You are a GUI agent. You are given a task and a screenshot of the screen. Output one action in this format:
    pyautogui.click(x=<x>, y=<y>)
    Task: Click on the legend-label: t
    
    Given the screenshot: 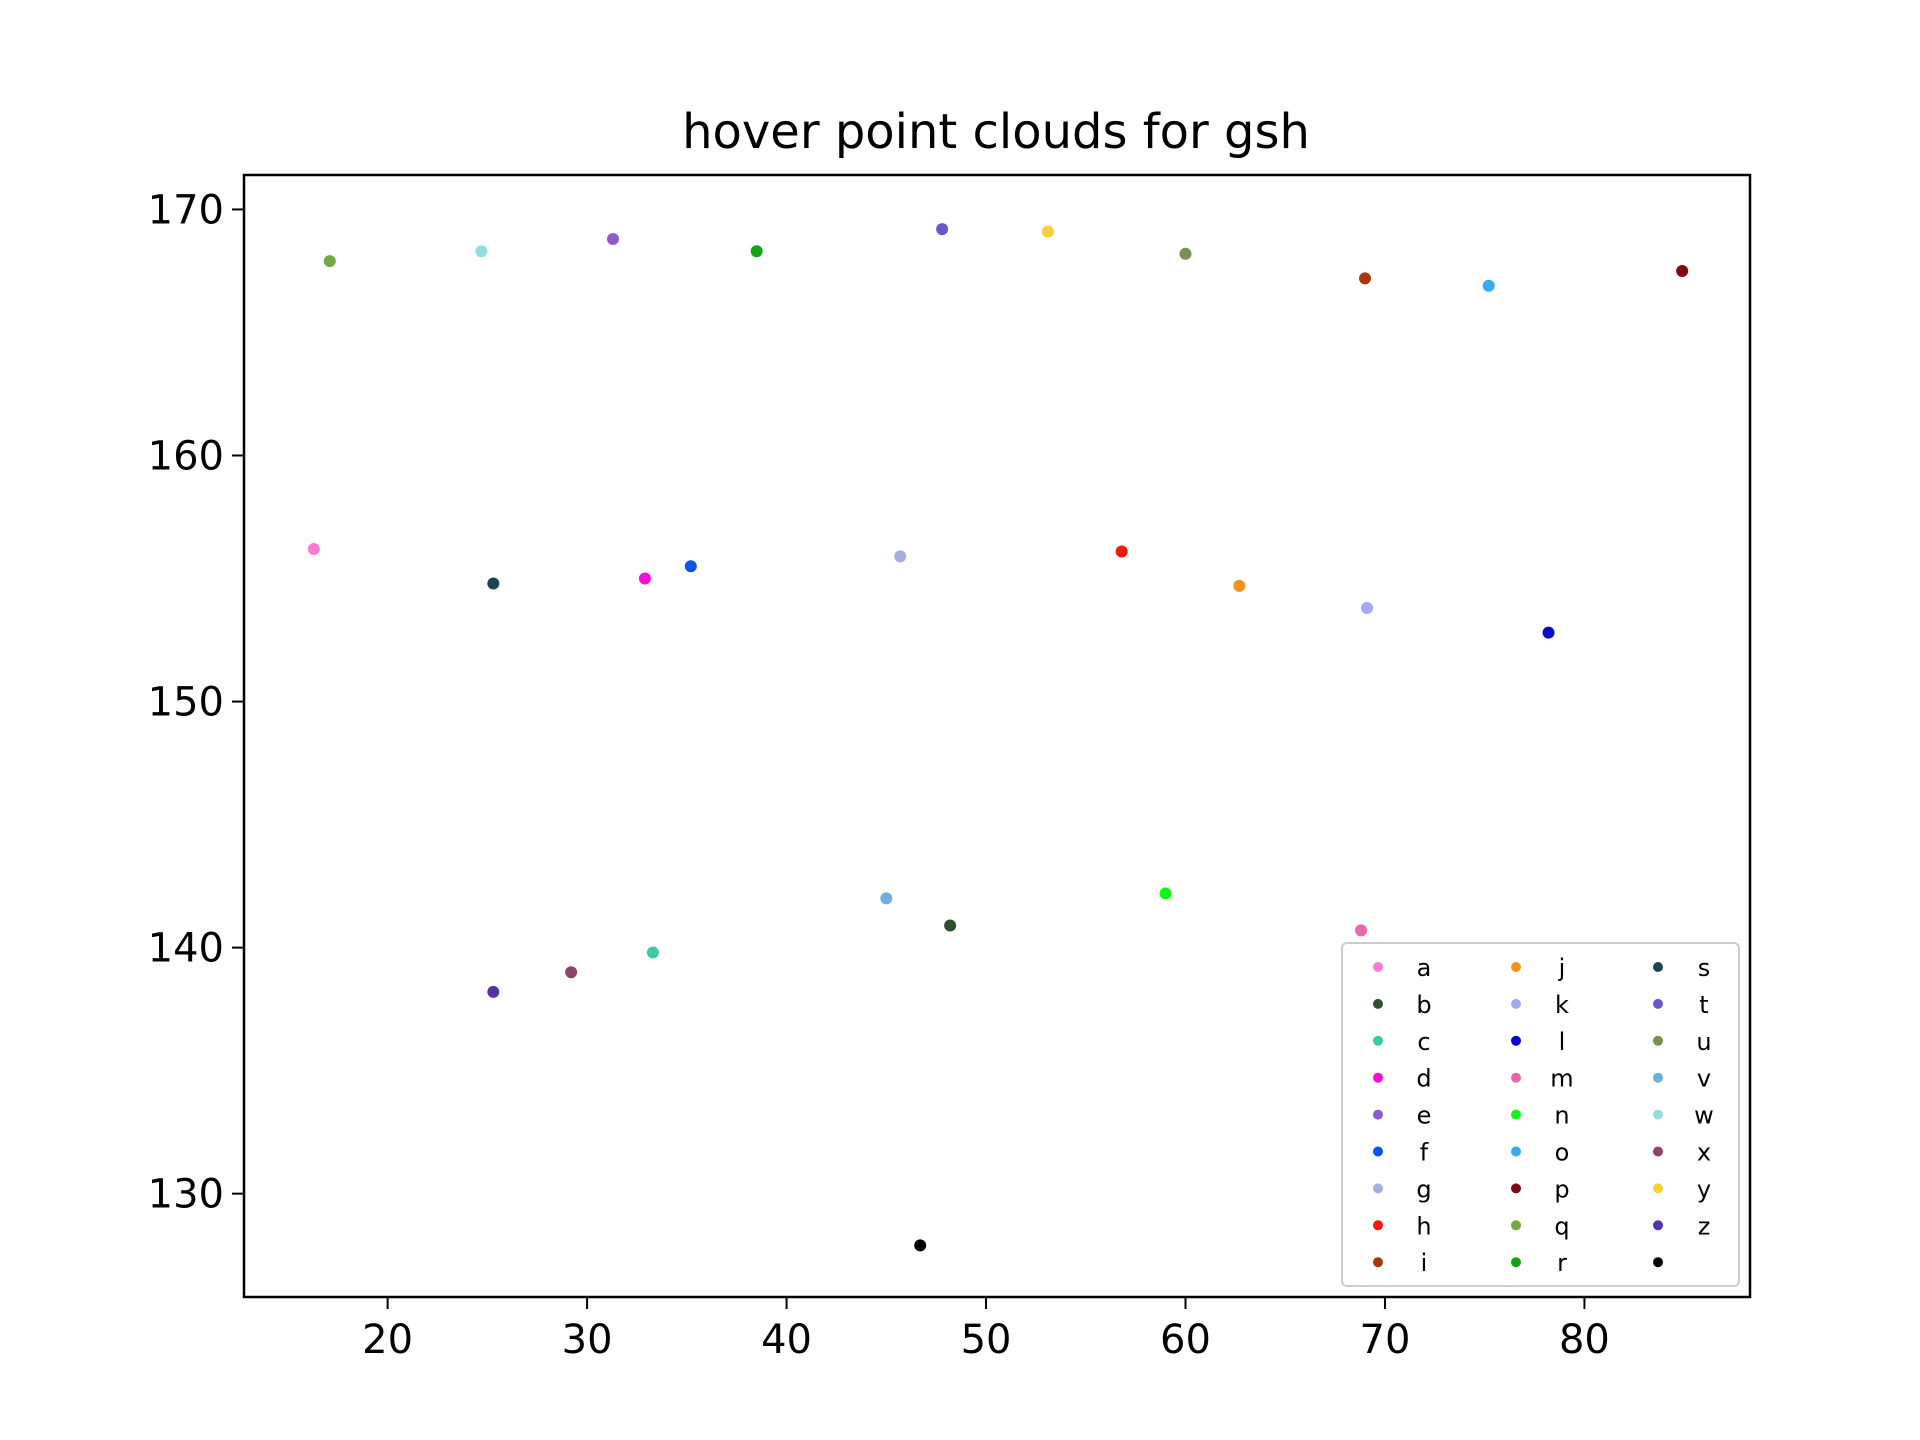 What is the action you would take?
    pyautogui.click(x=1703, y=1005)
    